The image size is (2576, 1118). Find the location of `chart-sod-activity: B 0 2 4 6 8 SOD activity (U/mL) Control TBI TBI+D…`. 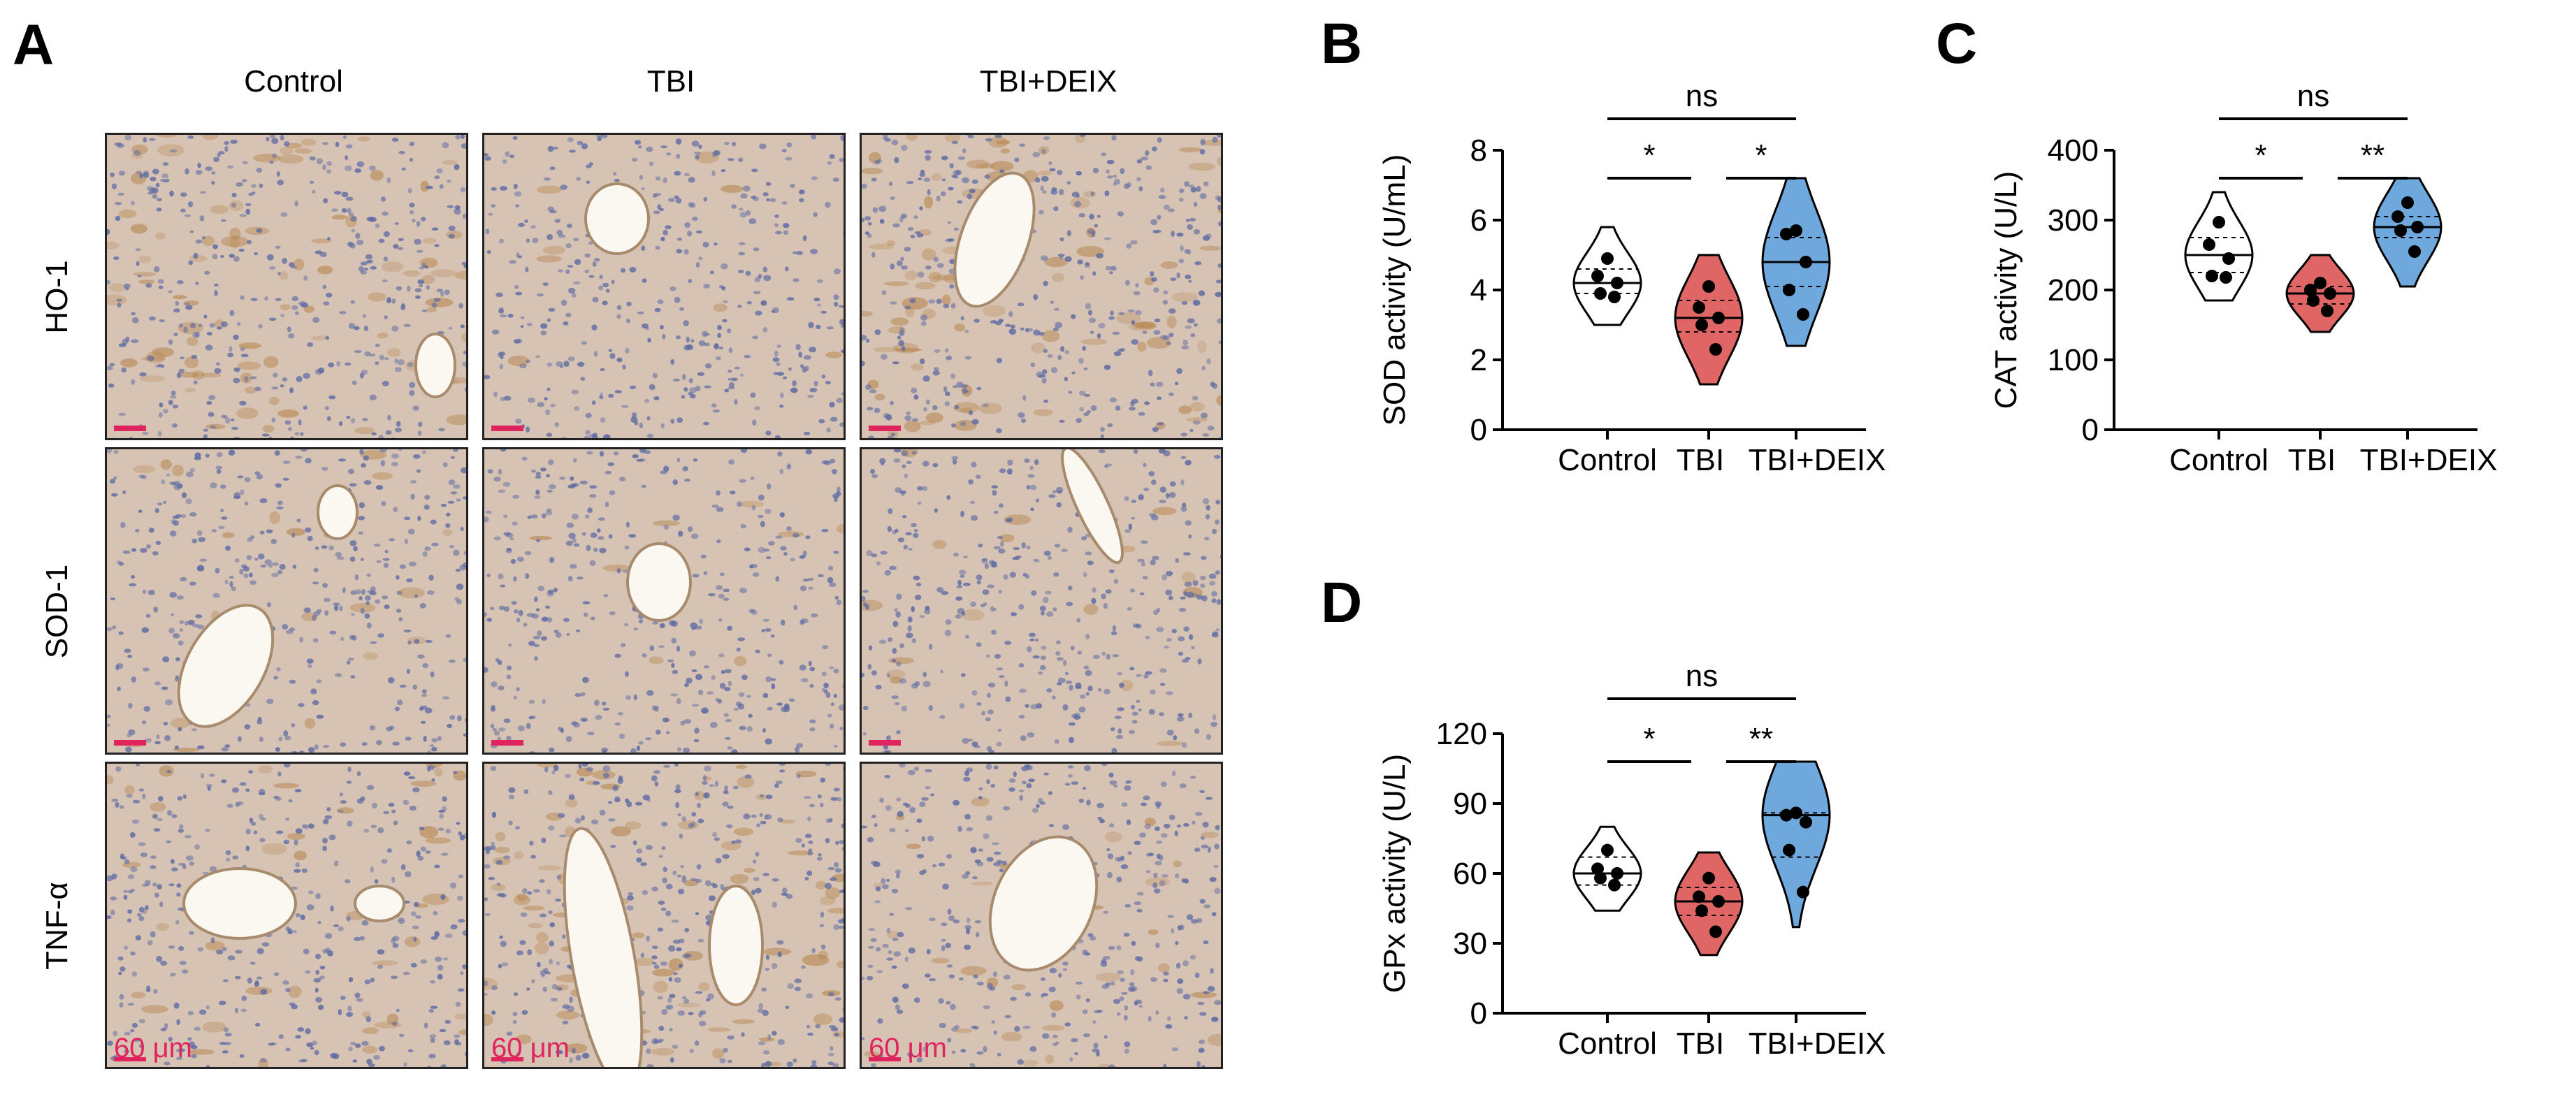

chart-sod-activity: B 0 2 4 6 8 SOD activity (U/mL) Control TBI TBI+D… is located at coordinates (1603, 245).